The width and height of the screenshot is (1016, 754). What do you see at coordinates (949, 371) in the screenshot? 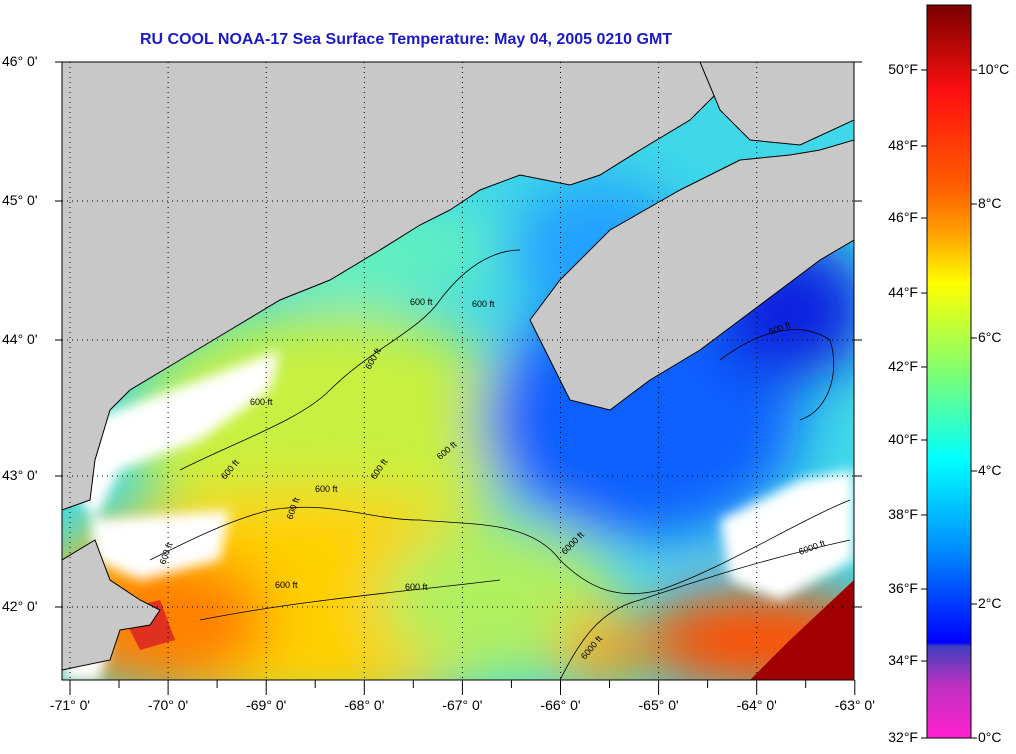
I see `colorbar` at bounding box center [949, 371].